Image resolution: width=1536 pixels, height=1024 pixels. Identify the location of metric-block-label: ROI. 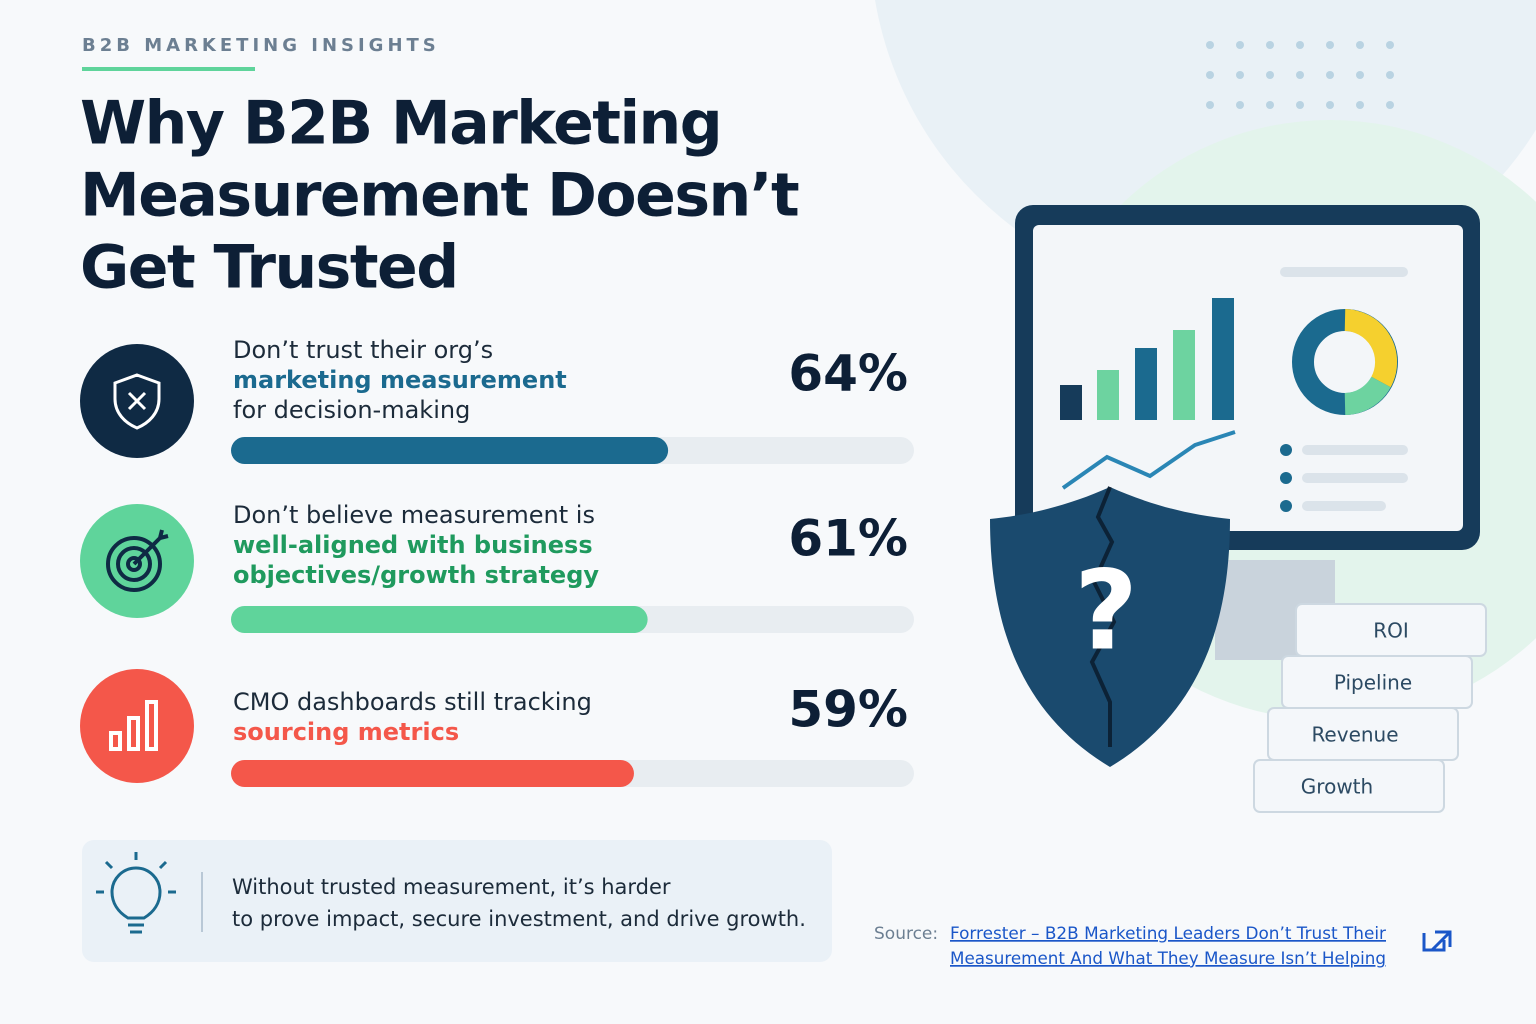
(1391, 631).